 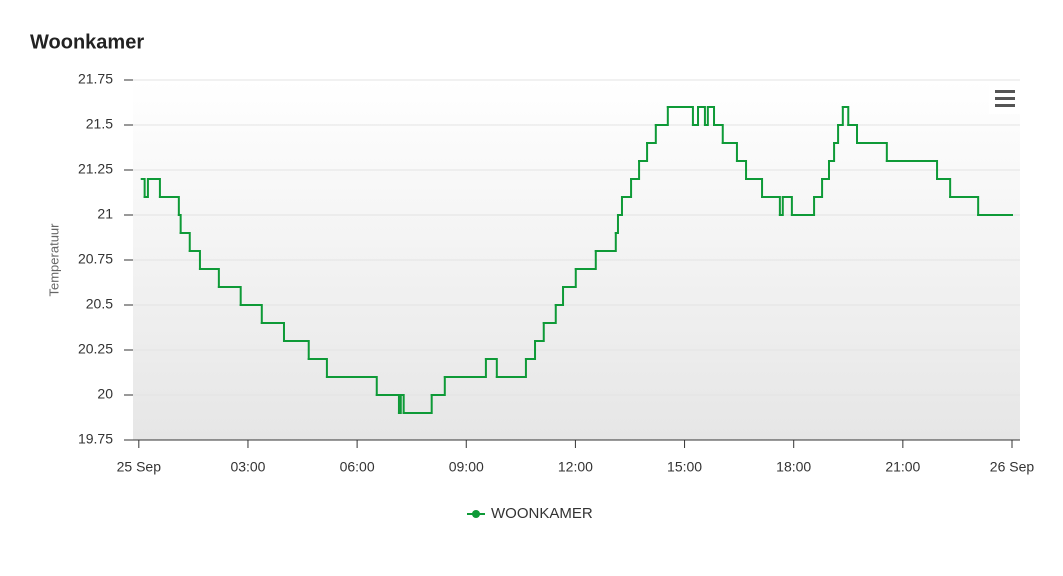 I want to click on menu-button, so click(x=1005, y=99).